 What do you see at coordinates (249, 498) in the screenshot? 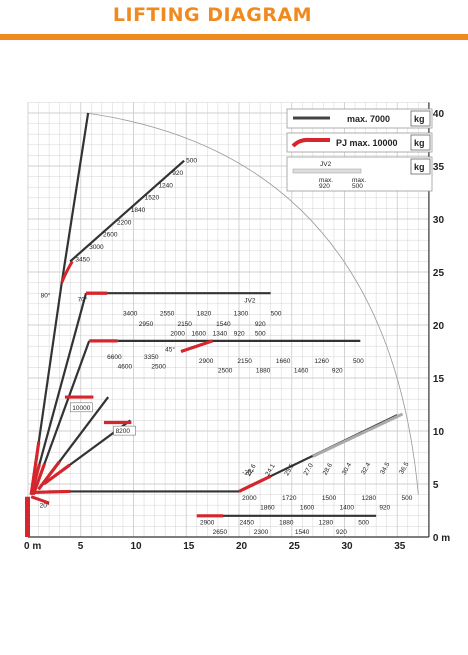
I see `load-label-horizontal-top: 2000` at bounding box center [249, 498].